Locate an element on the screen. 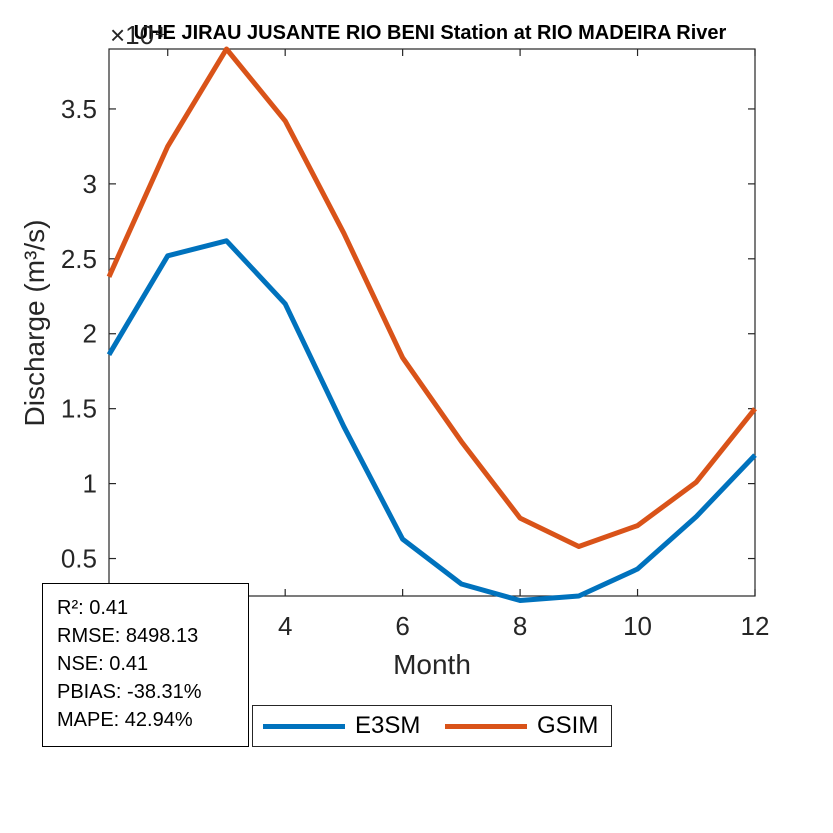  stats-mape: MAPE: 42.94% is located at coordinates (125, 720).